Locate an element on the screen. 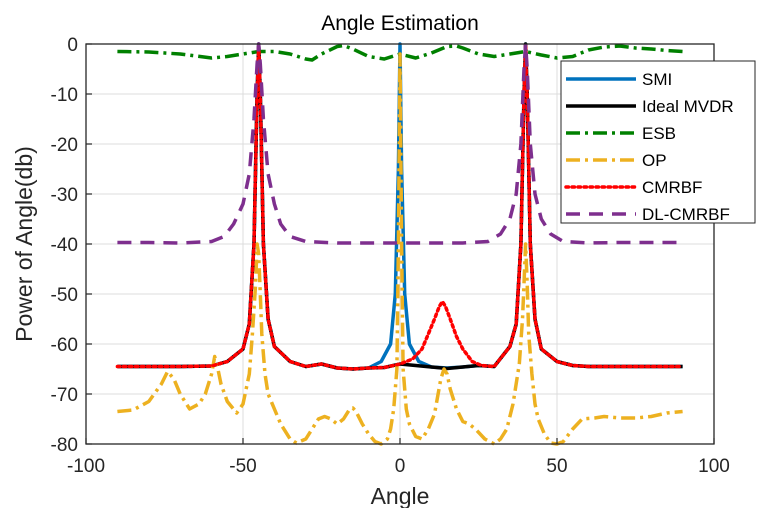  legend-label-cmrbf: CMRBF is located at coordinates (672, 187).